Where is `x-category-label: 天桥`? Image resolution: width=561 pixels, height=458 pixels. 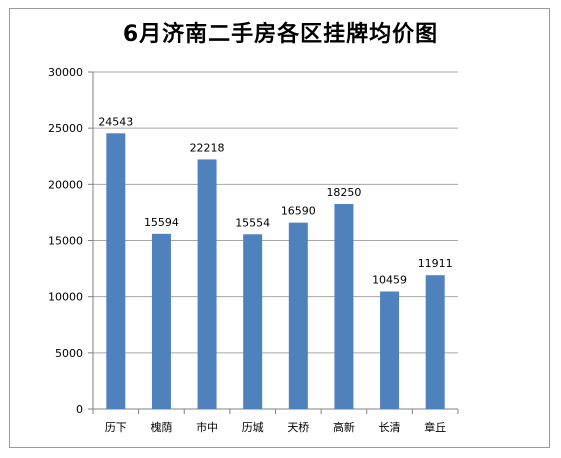 x-category-label: 天桥 is located at coordinates (298, 427).